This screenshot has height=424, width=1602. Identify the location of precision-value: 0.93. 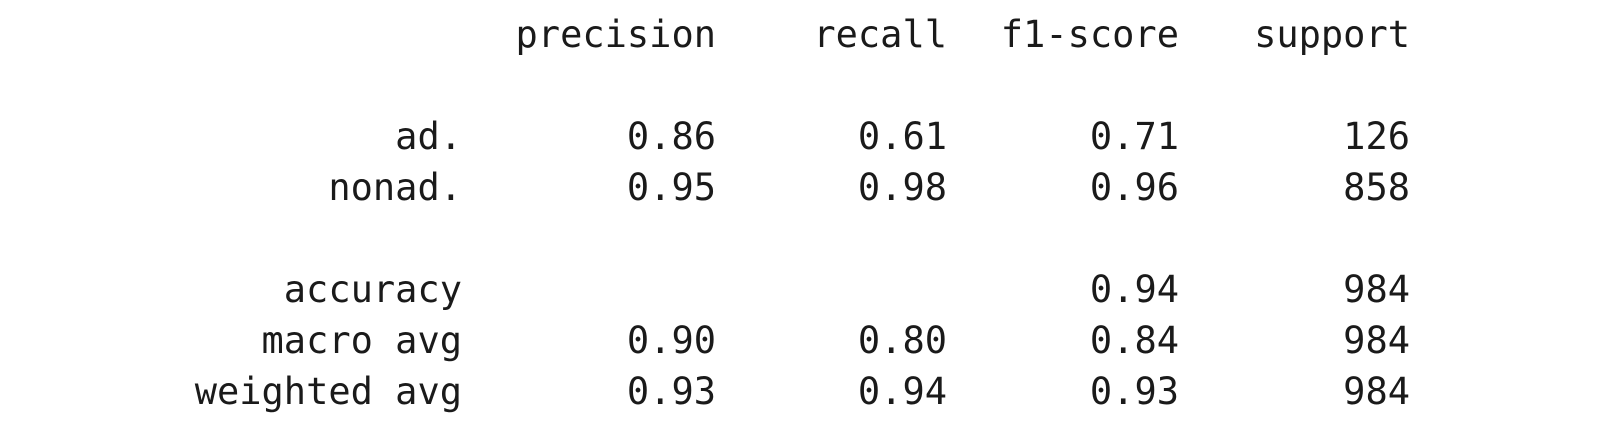
(671, 391).